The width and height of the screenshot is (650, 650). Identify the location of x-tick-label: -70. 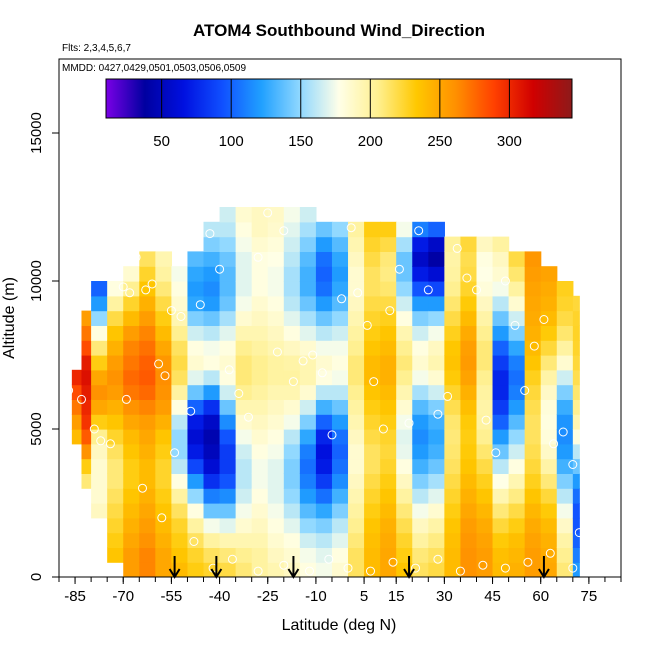
(123, 596).